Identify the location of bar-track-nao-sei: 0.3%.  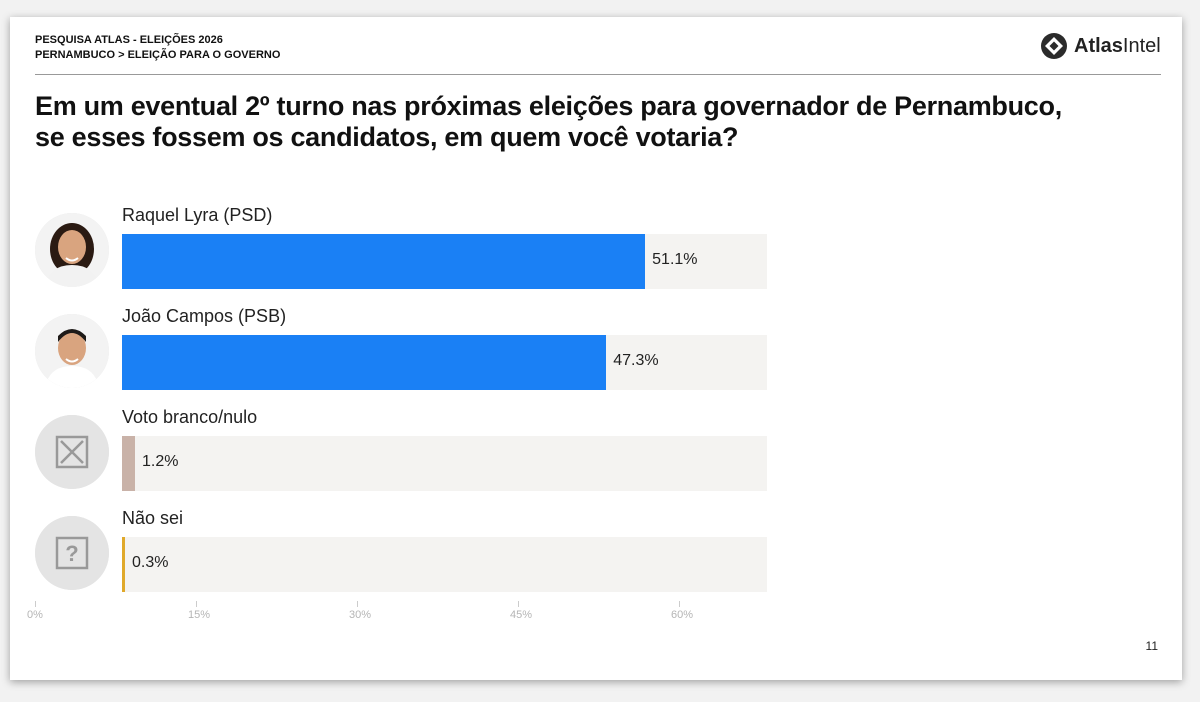
(444, 564).